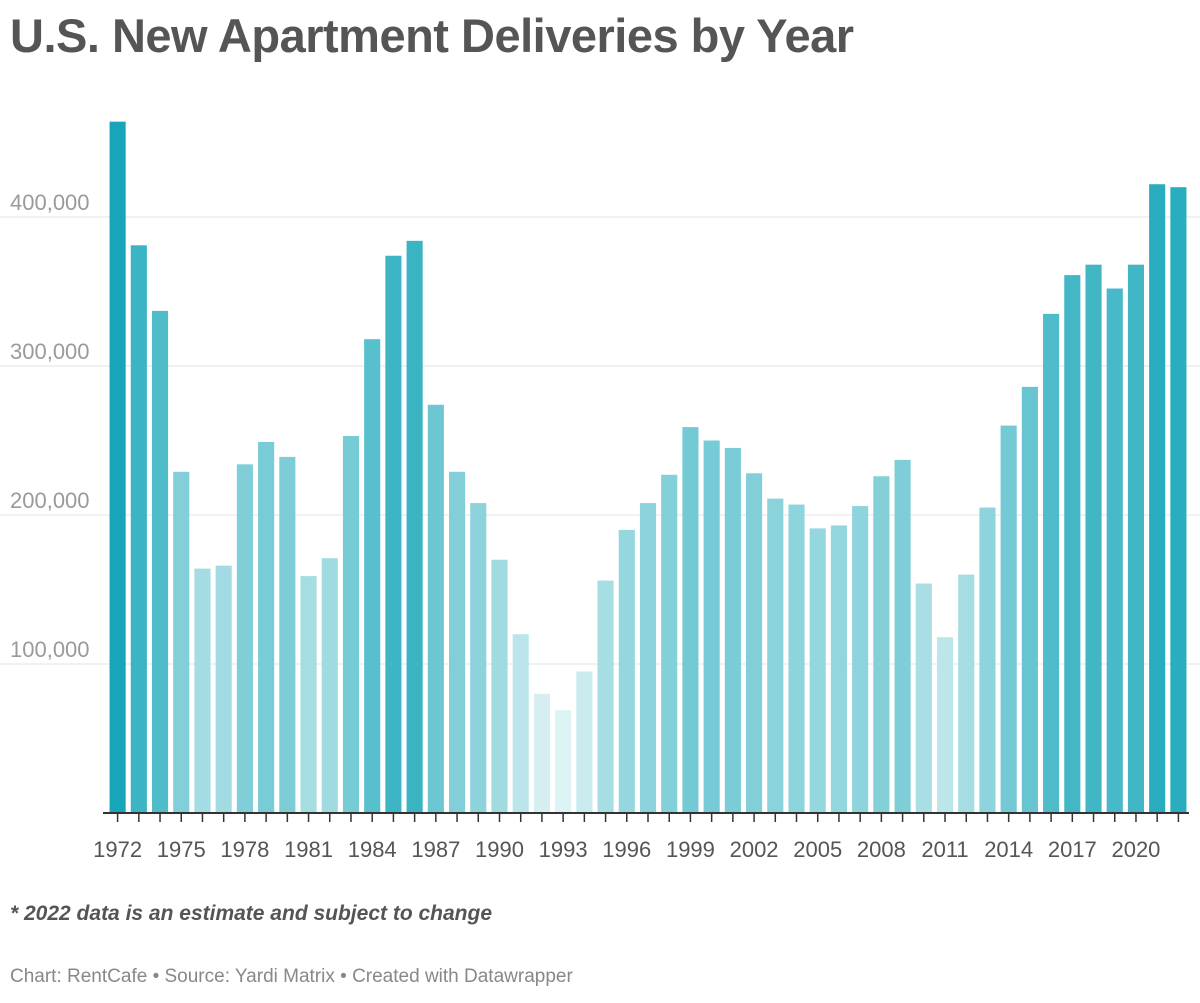 Image resolution: width=1200 pixels, height=1003 pixels. I want to click on bar-1974, so click(160, 561).